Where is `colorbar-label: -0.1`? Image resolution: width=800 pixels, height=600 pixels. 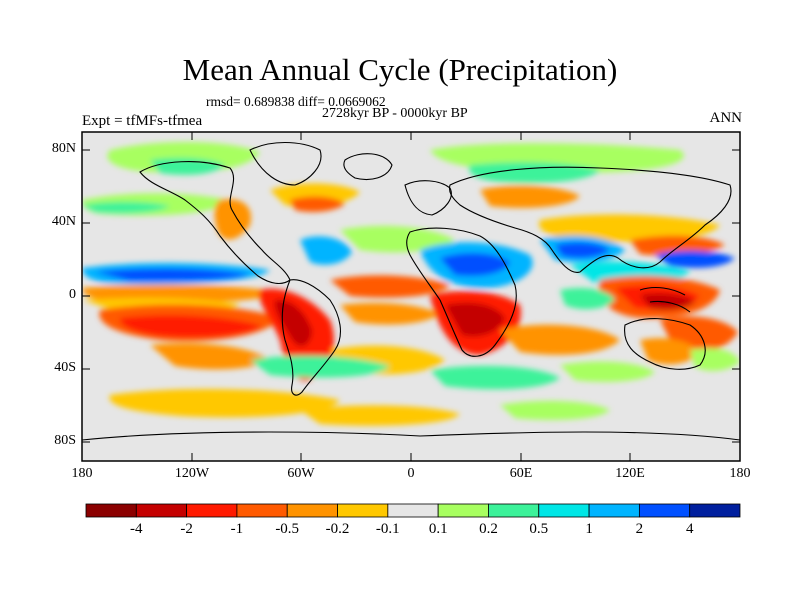 colorbar-label: -0.1 is located at coordinates (387, 529).